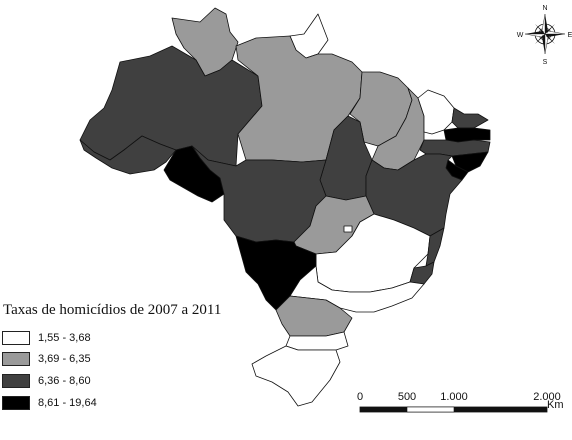 The height and width of the screenshot is (440, 572). What do you see at coordinates (67, 403) in the screenshot?
I see `legend-label-4: 8,61 - 19,64` at bounding box center [67, 403].